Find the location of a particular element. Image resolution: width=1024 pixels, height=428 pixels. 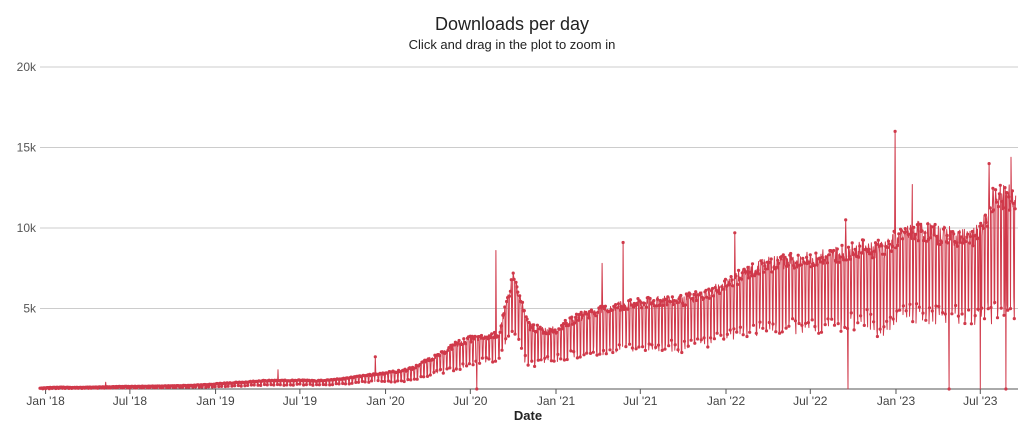

y-axis-ticks: 5k 10k 15k 20k is located at coordinates (27, 188).